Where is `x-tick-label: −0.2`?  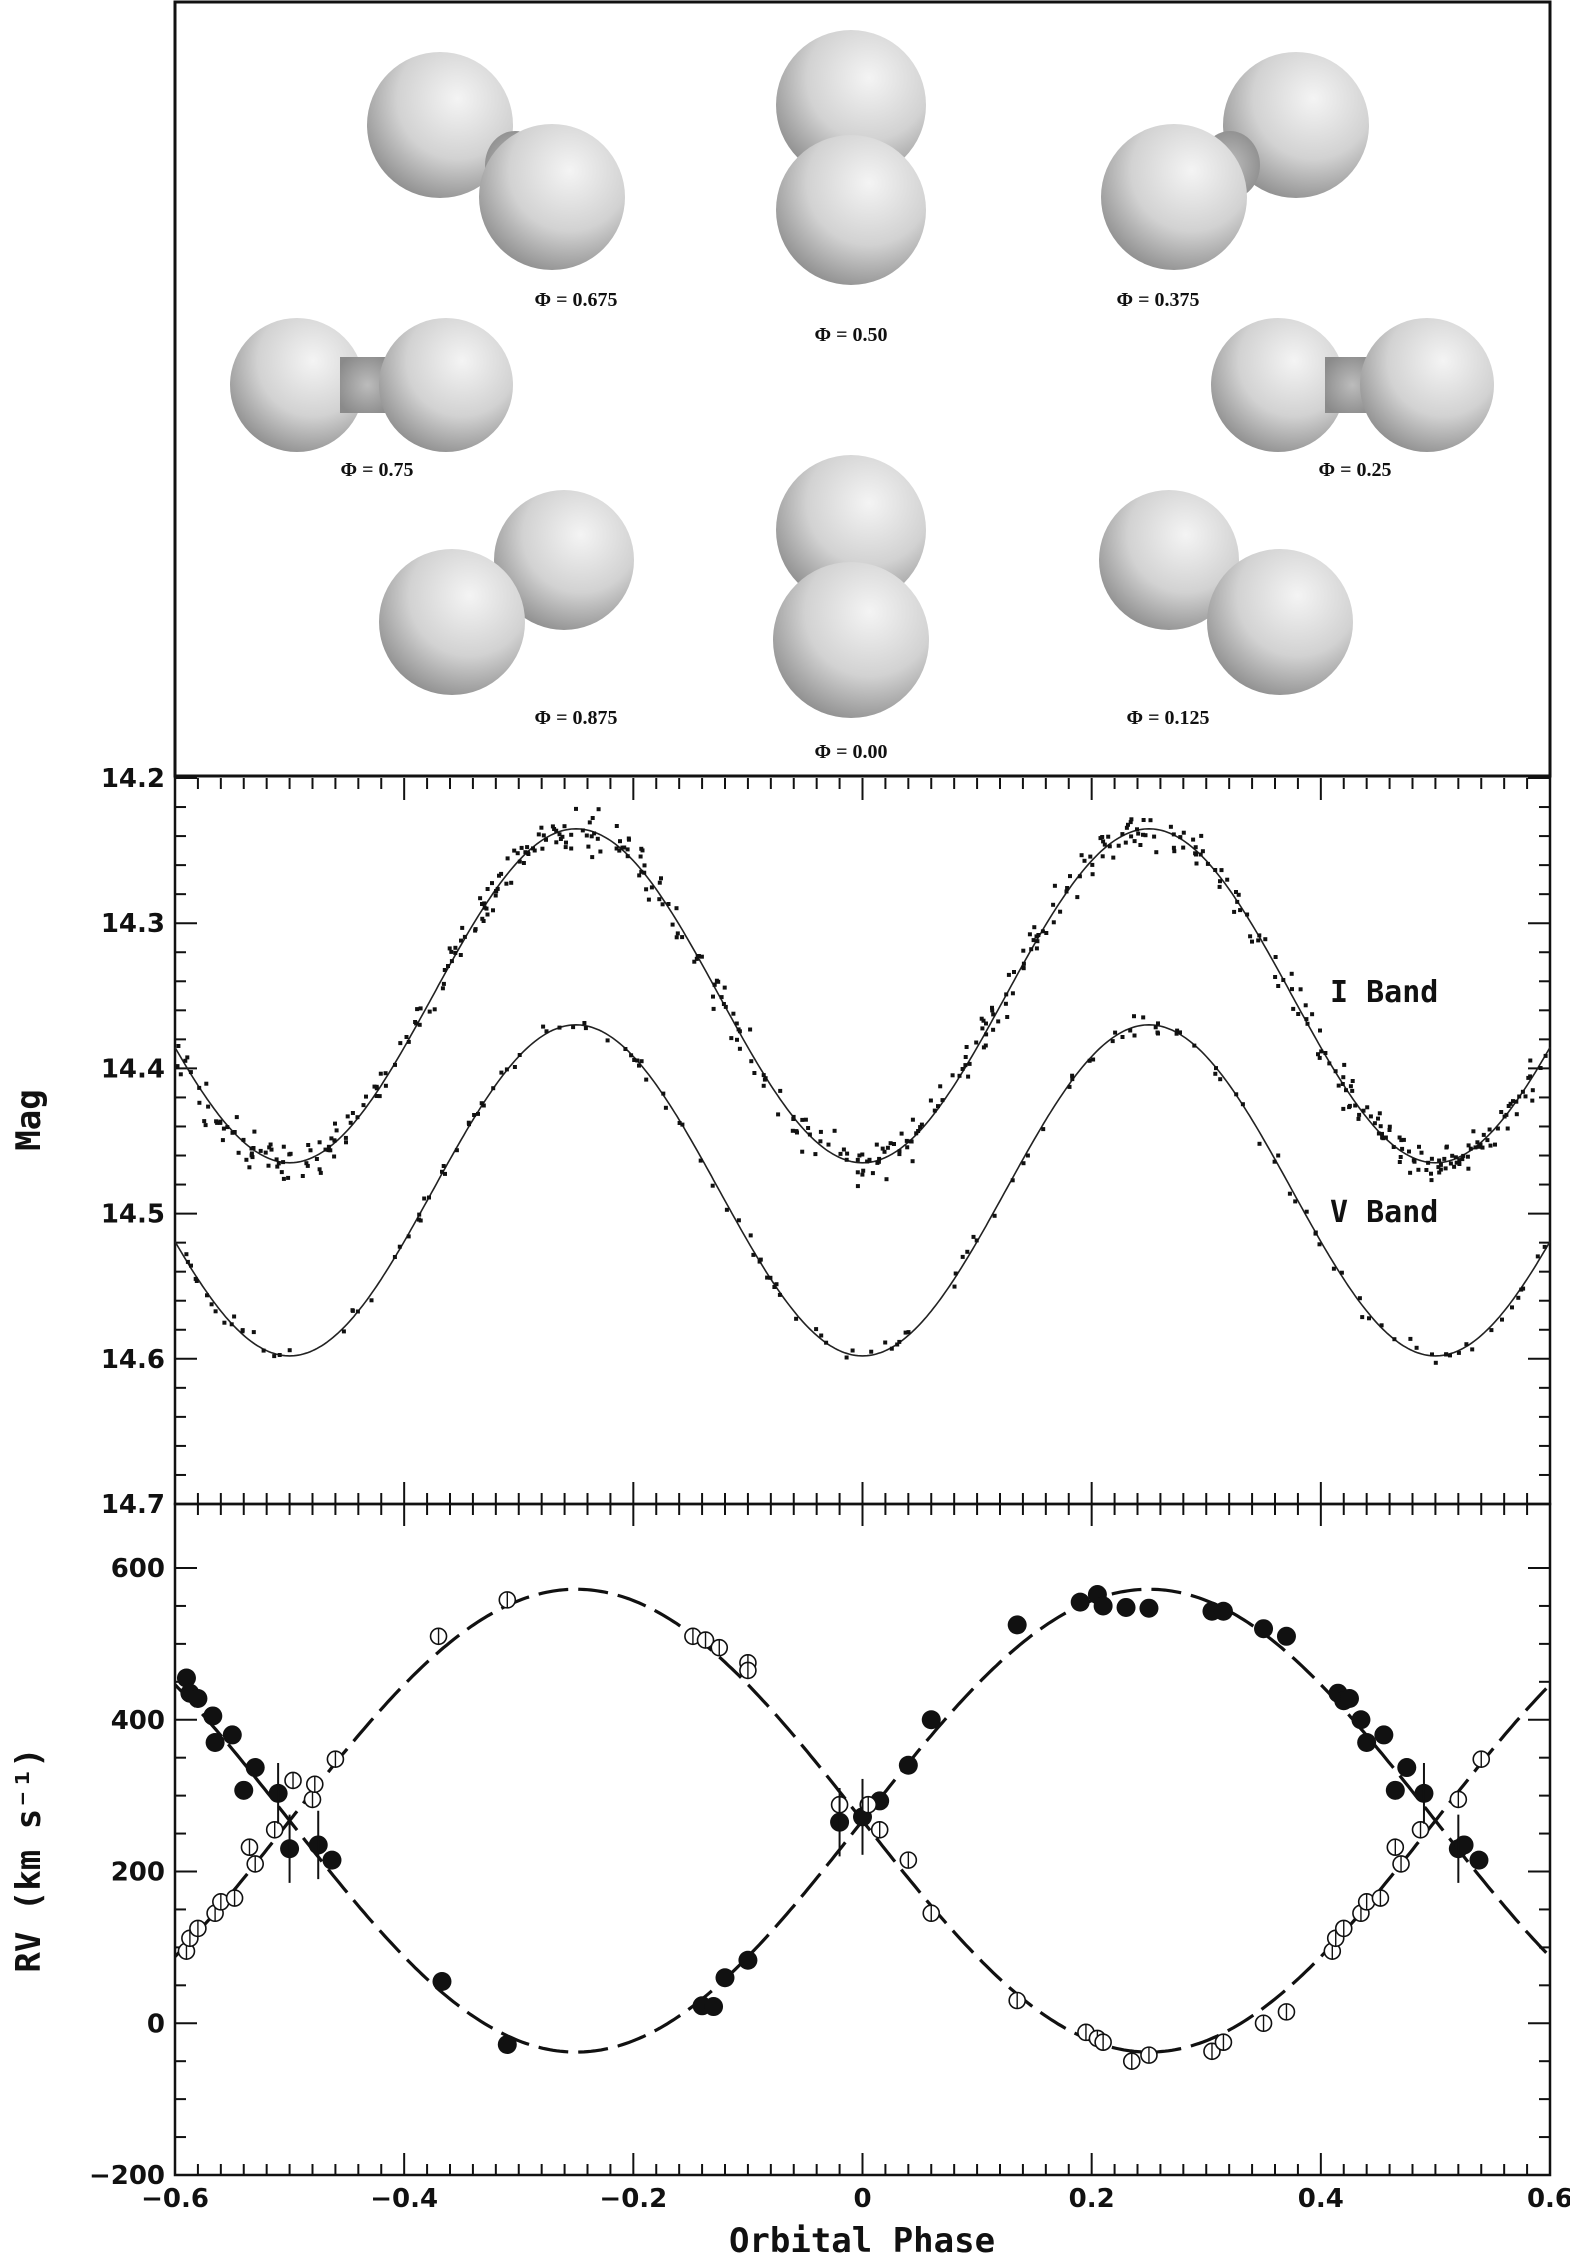
x-tick-label: −0.2 is located at coordinates (633, 2199).